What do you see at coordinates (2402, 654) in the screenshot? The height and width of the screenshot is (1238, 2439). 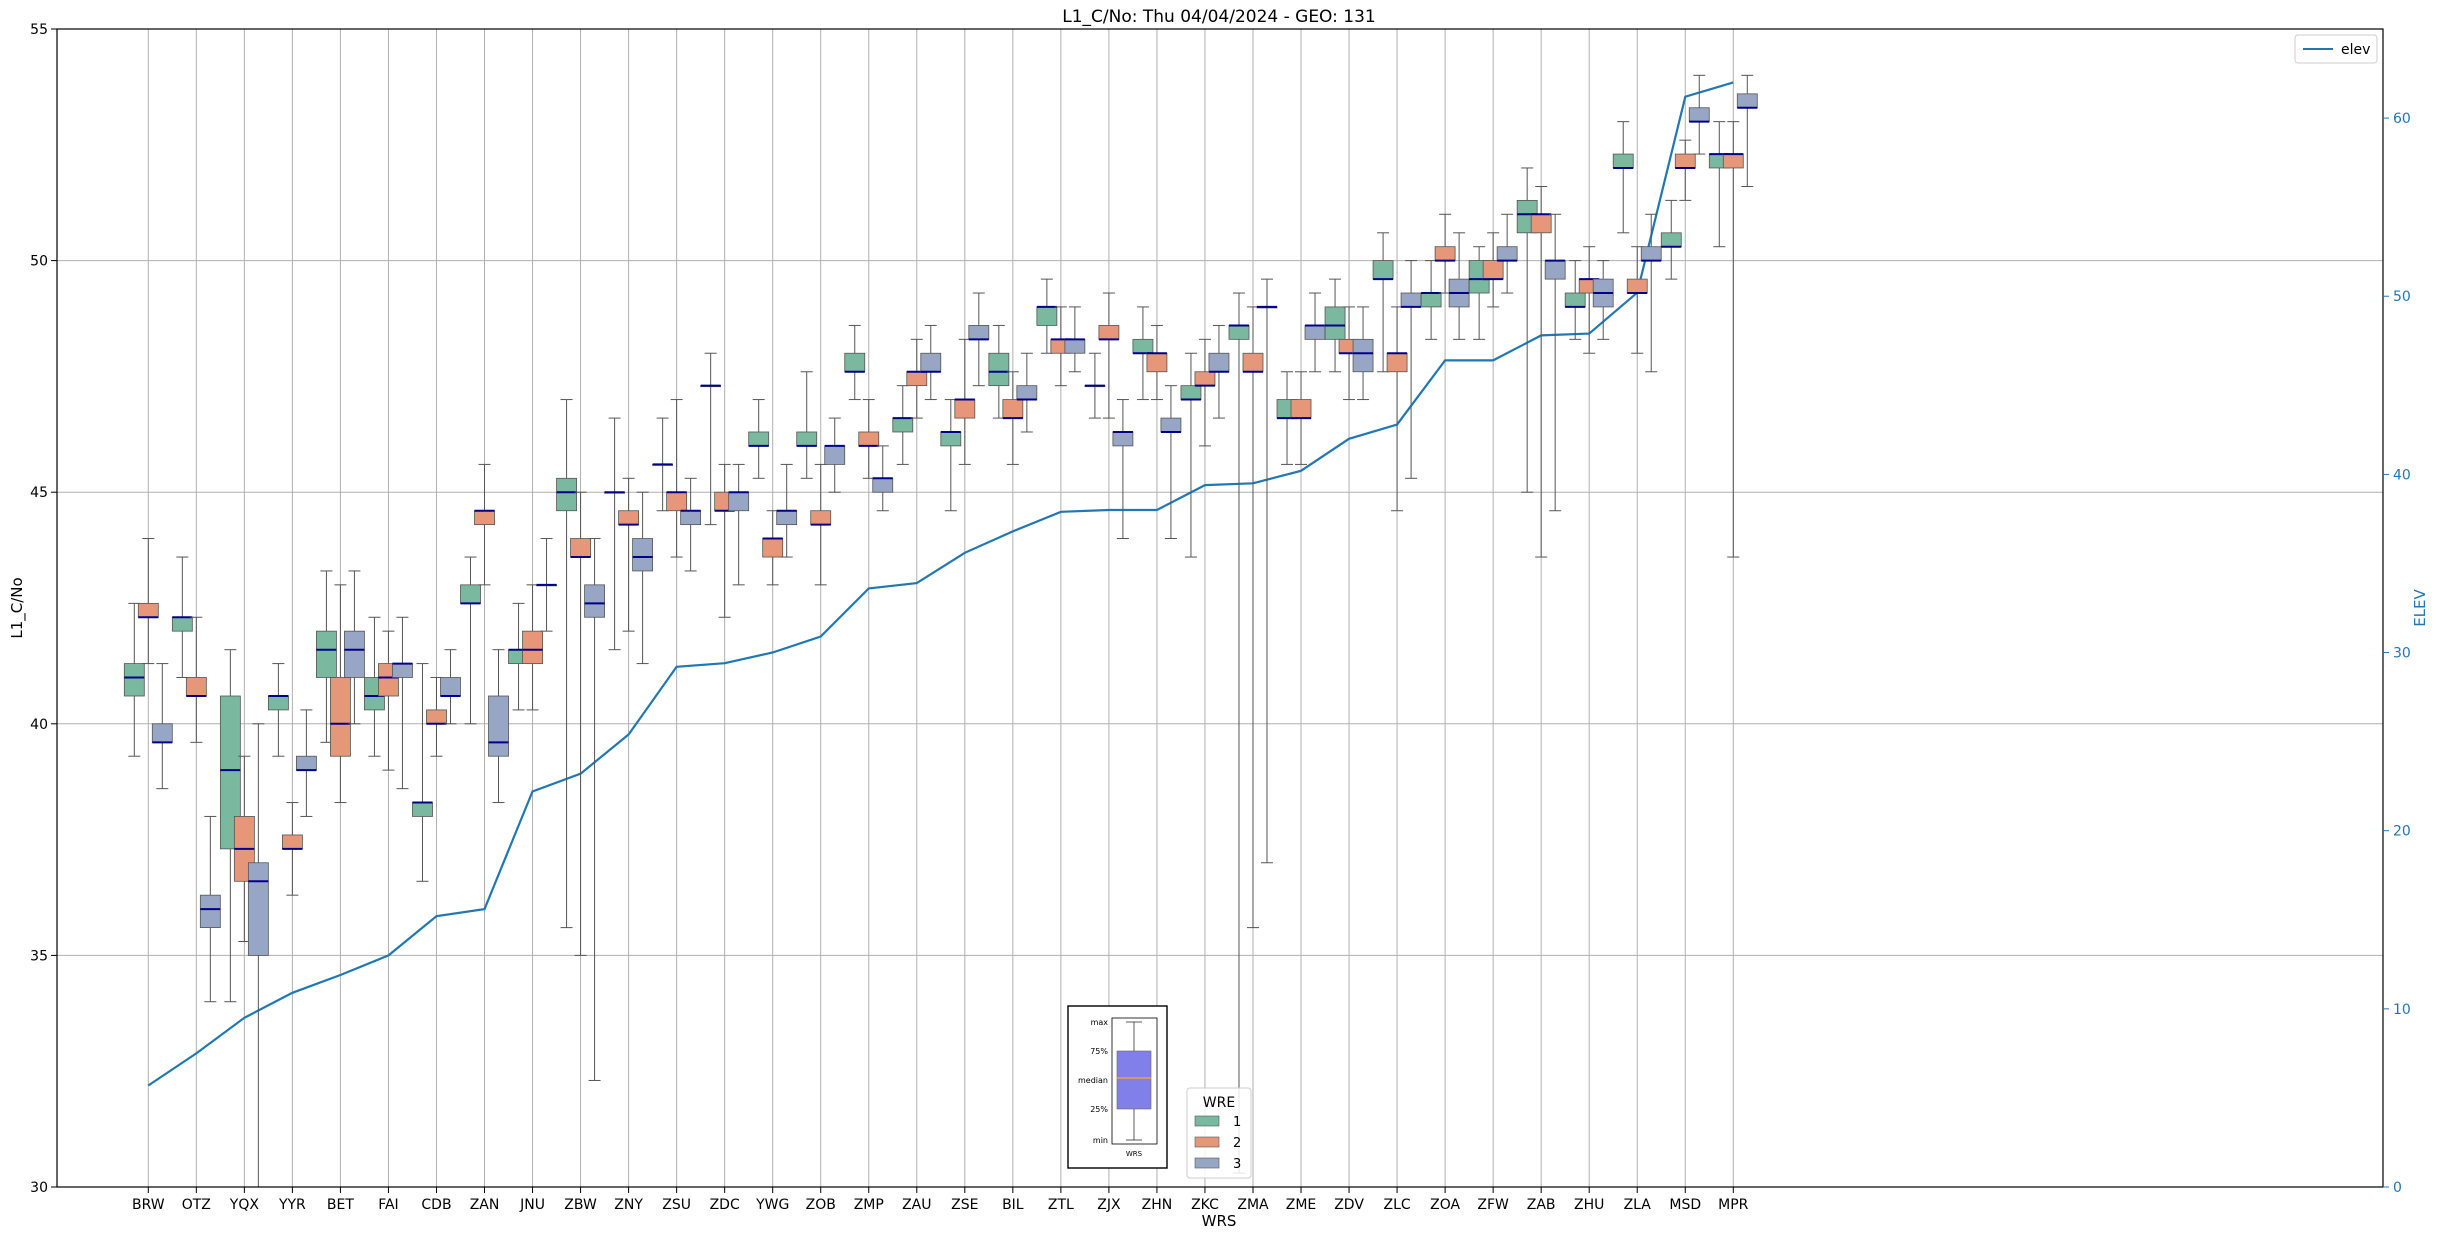 I see `y2-tick-label: 30` at bounding box center [2402, 654].